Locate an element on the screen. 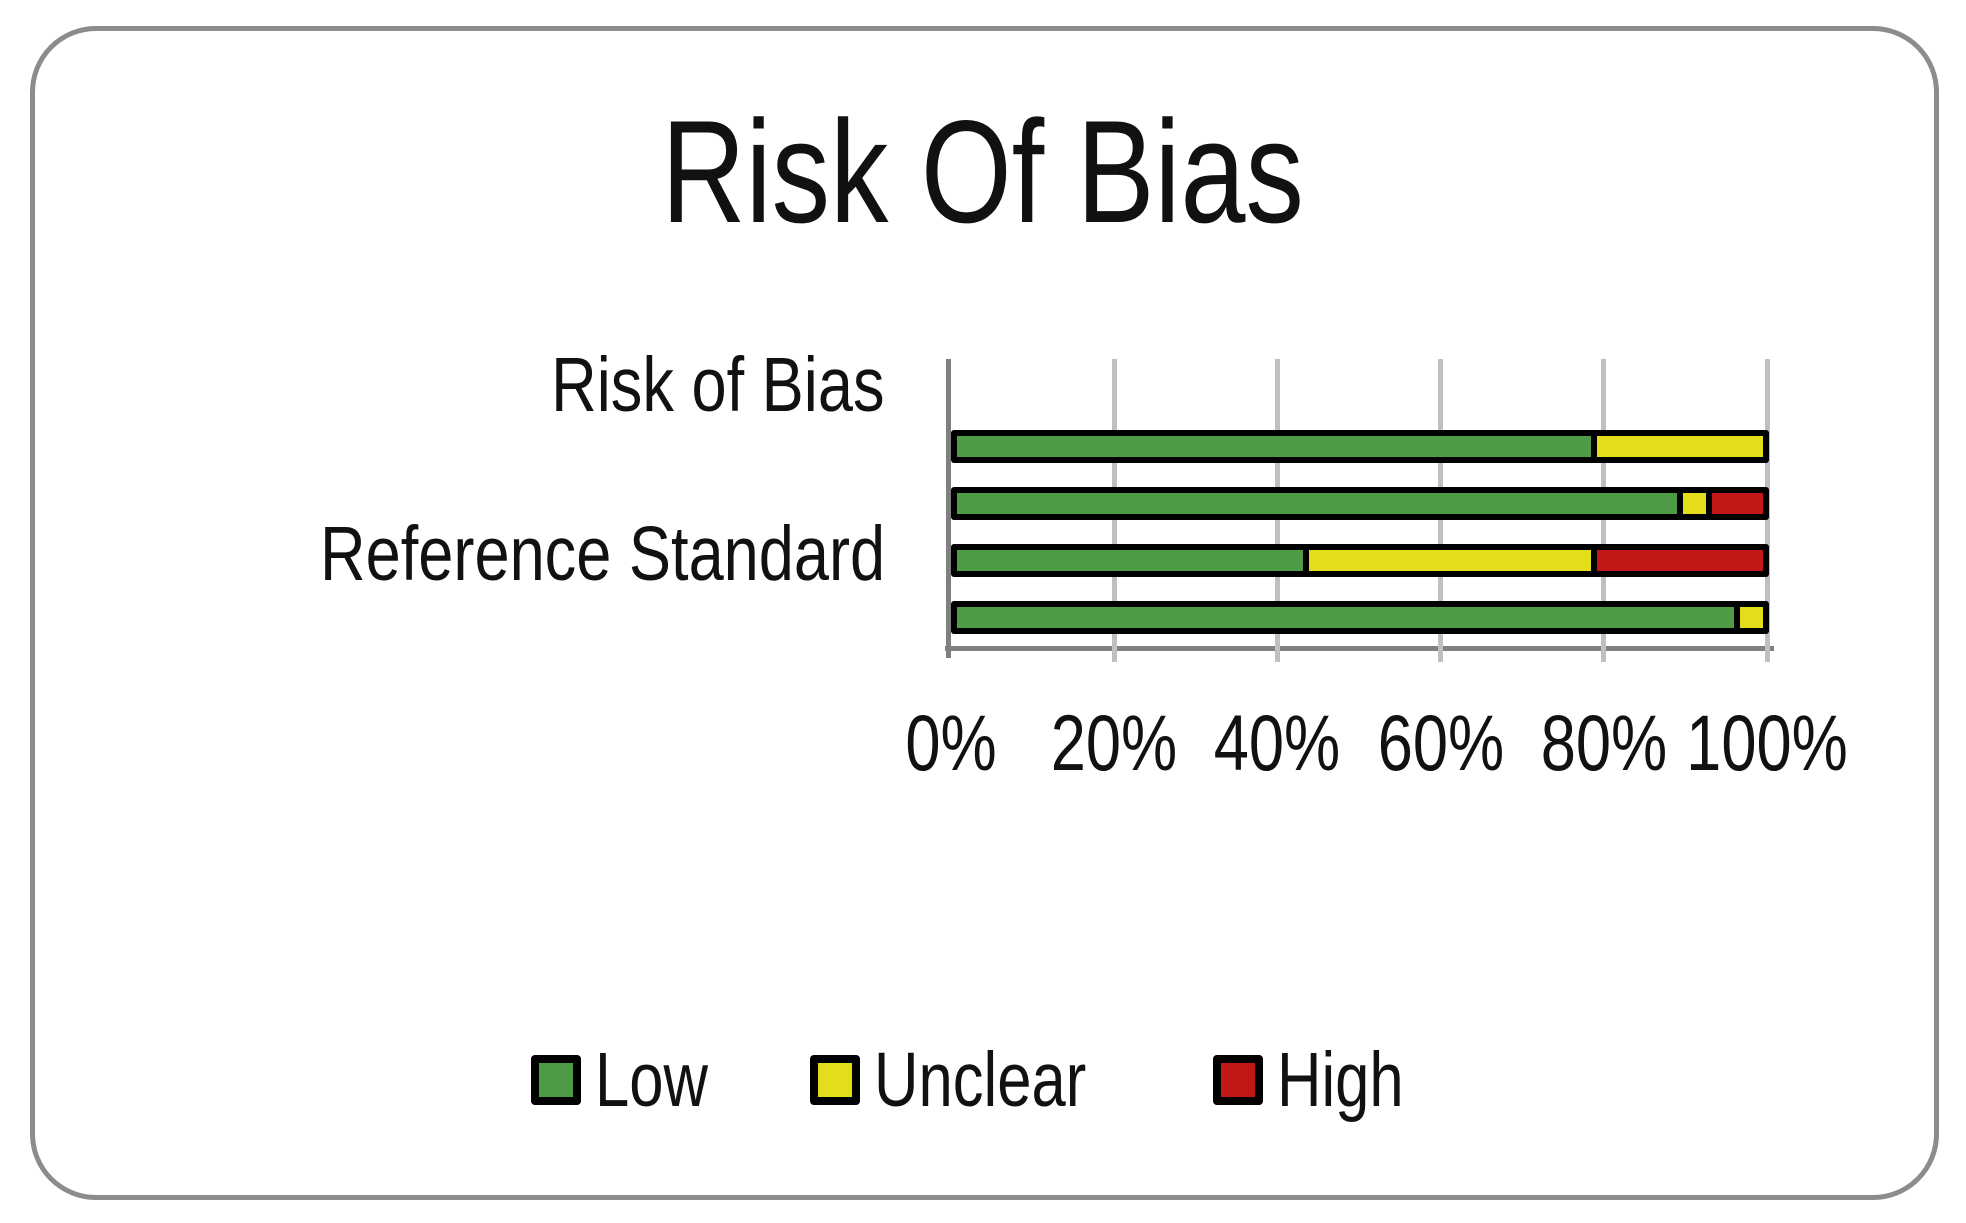  x-axis-line is located at coordinates (1359, 648).